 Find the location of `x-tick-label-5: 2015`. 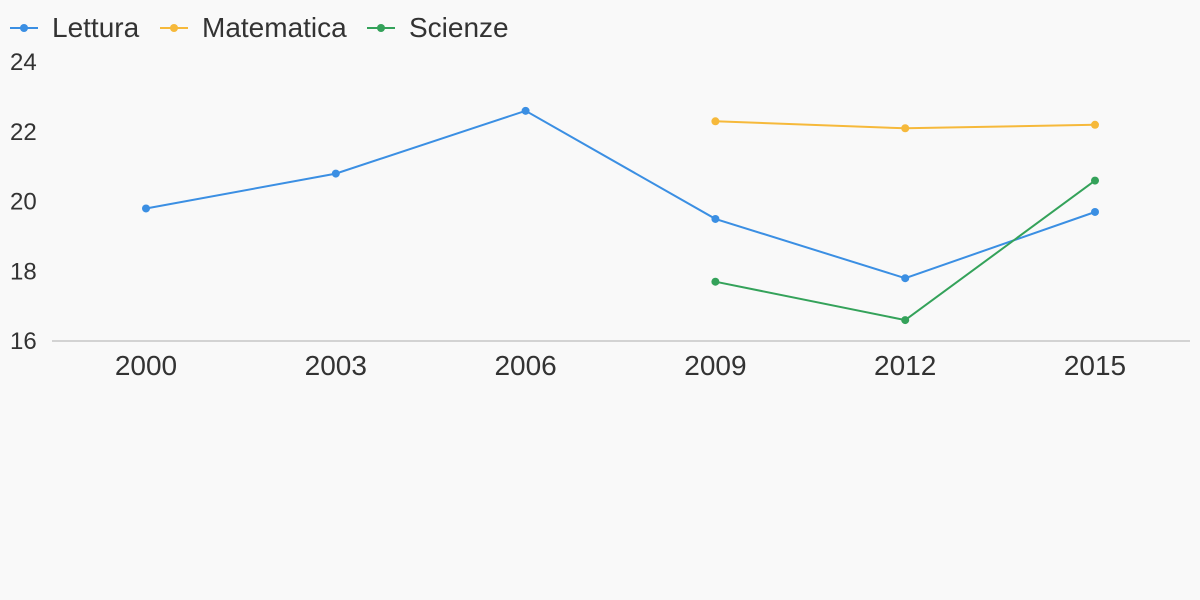

x-tick-label-5: 2015 is located at coordinates (1095, 365).